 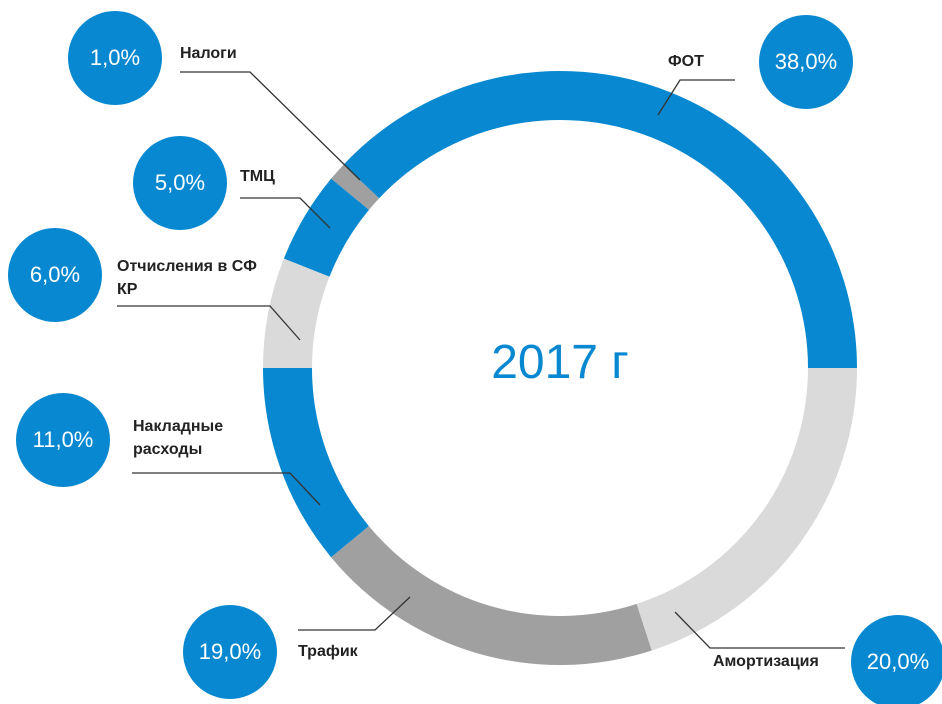 I want to click on category-label: Амортизация, so click(x=766, y=661).